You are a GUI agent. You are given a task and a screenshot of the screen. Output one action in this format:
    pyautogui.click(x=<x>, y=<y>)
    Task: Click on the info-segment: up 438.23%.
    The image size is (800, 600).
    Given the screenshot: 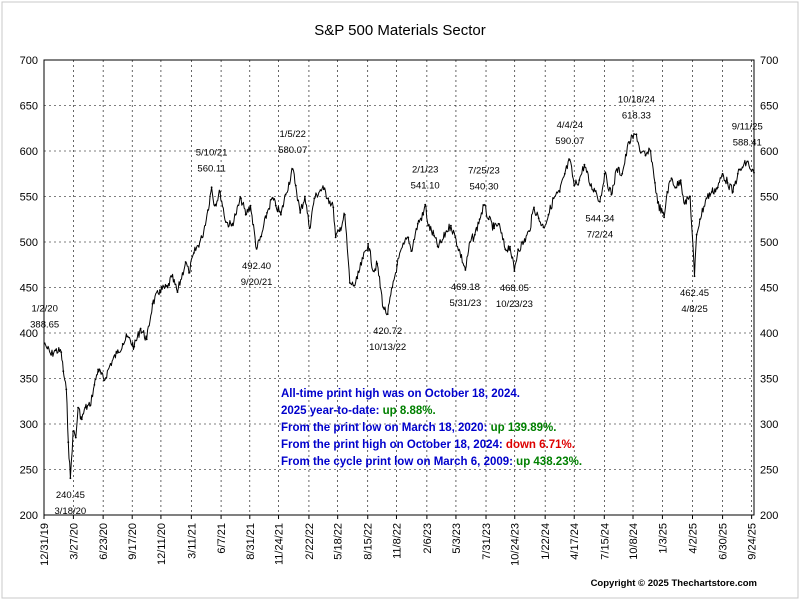 What is the action you would take?
    pyautogui.click(x=549, y=462)
    